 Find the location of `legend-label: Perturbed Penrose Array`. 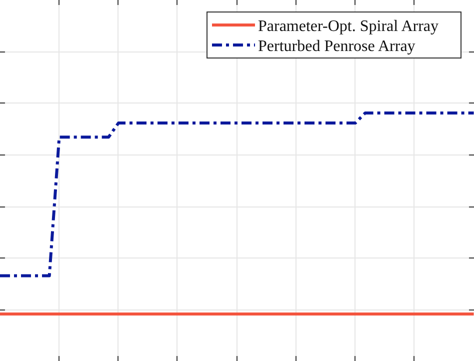

legend-label: Perturbed Penrose Array is located at coordinates (337, 46).